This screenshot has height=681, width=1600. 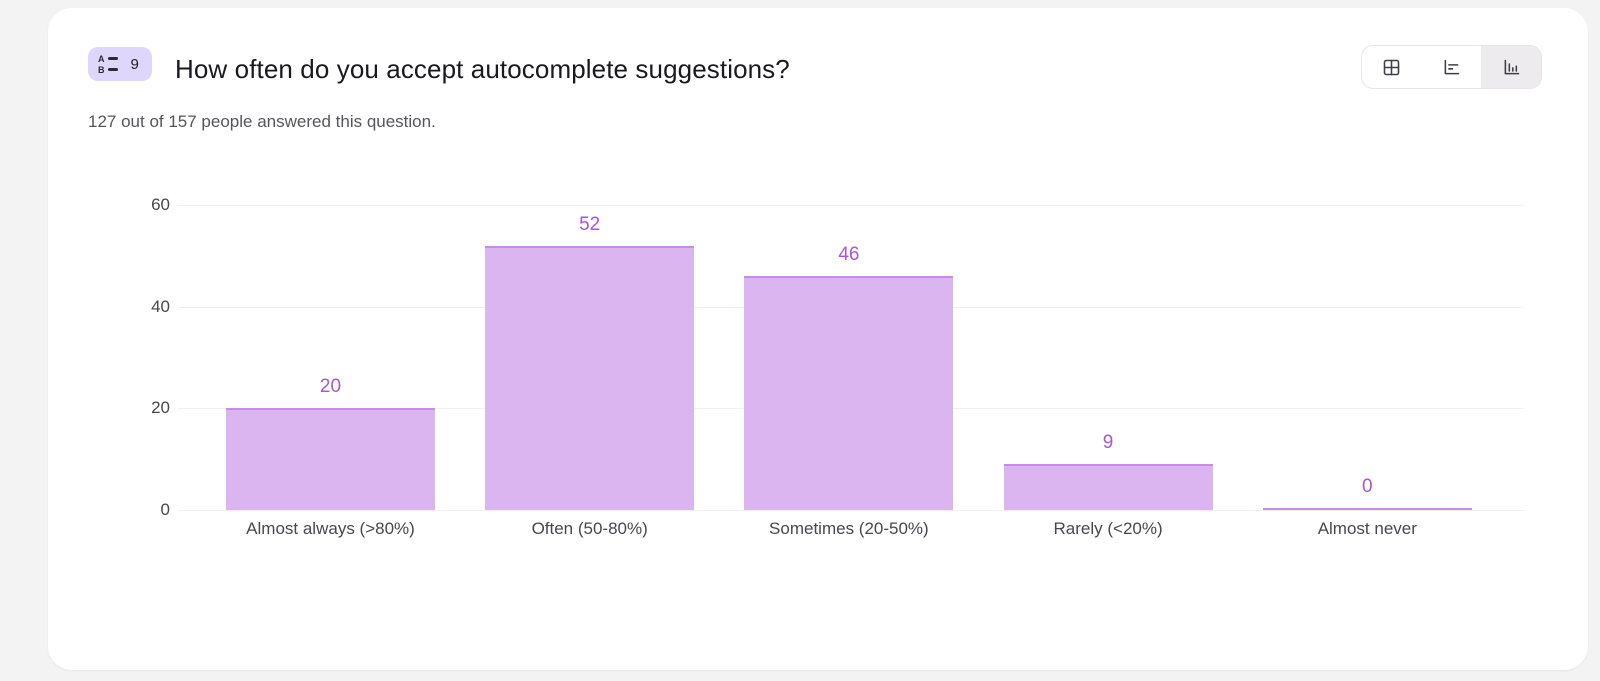 What do you see at coordinates (160, 204) in the screenshot?
I see `y-axis-tick-60: 60` at bounding box center [160, 204].